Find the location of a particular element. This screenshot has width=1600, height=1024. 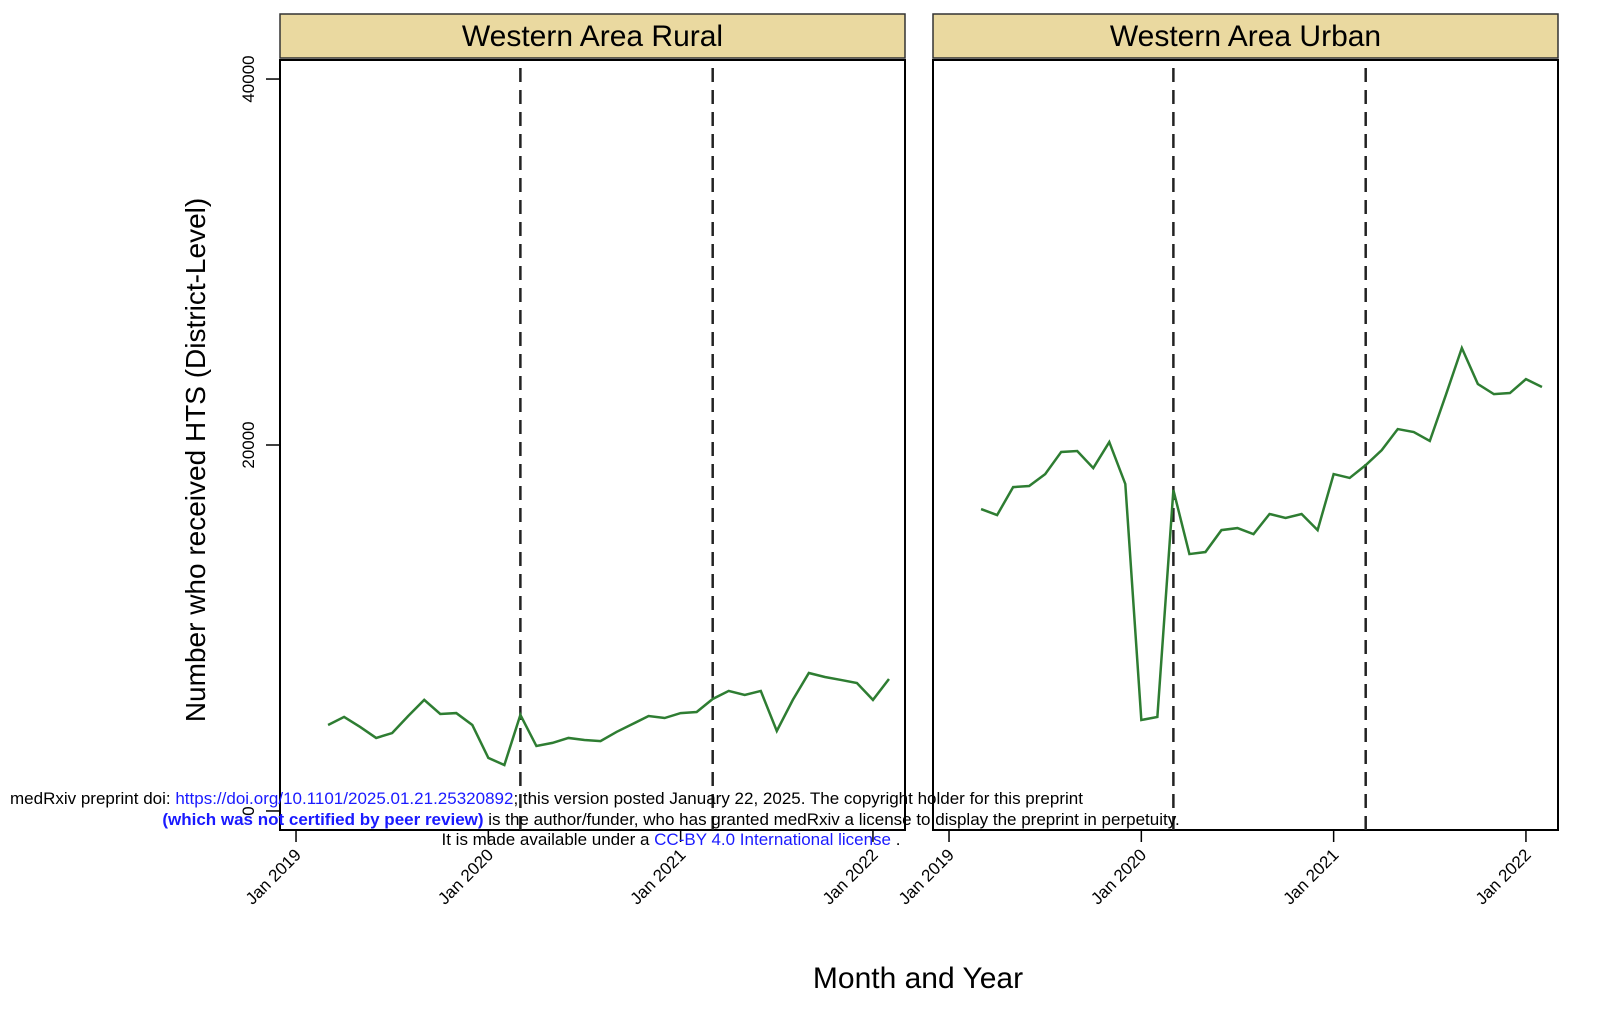

overlay-part: . is located at coordinates (895, 839).